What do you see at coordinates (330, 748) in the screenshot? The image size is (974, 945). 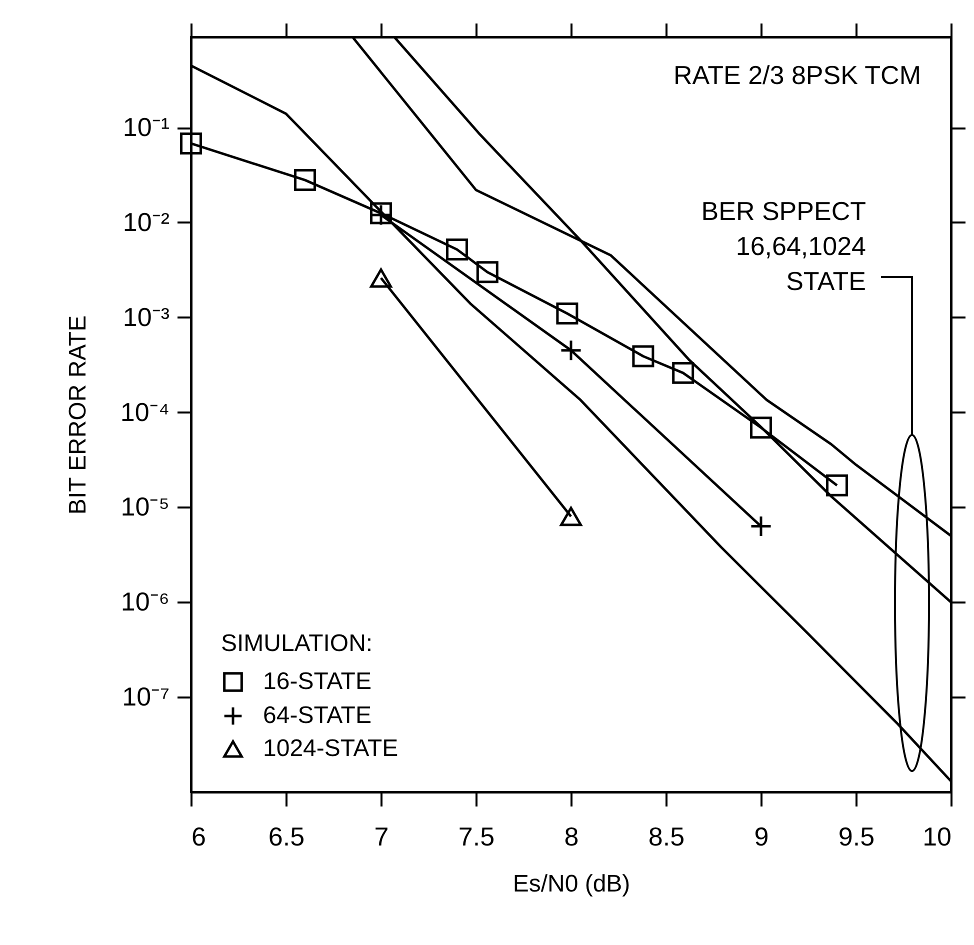 I see `legend-label: 1024-STATE` at bounding box center [330, 748].